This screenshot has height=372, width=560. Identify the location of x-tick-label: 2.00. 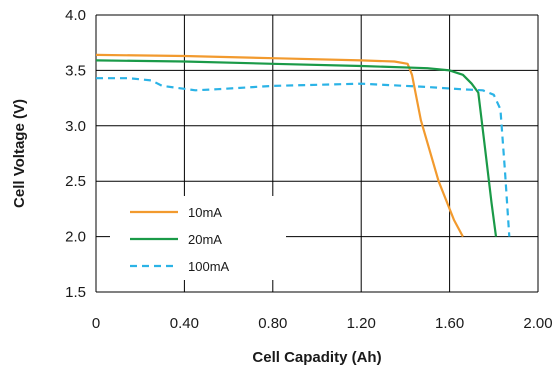
(537, 323).